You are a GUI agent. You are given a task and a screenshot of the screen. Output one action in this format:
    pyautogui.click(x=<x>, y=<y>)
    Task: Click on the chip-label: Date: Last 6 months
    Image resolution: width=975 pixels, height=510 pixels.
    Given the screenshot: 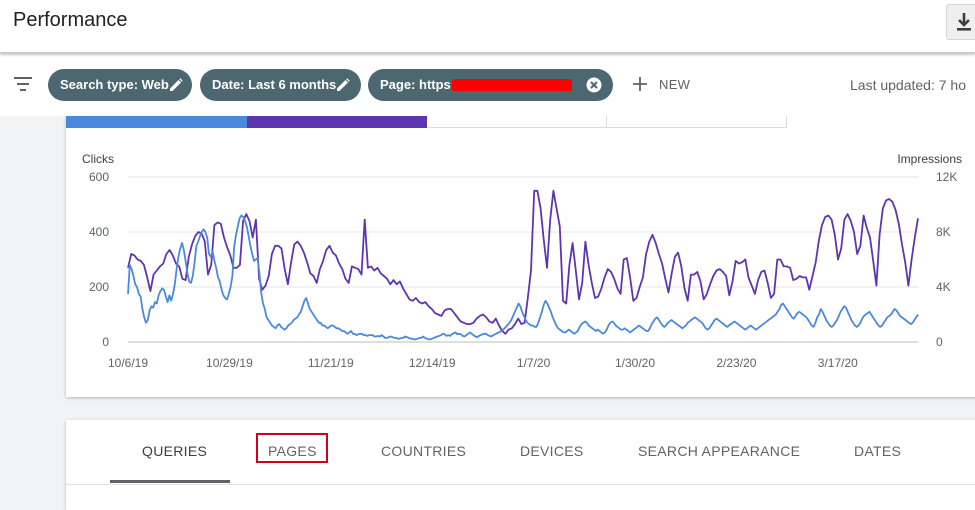 What is the action you would take?
    pyautogui.click(x=274, y=84)
    